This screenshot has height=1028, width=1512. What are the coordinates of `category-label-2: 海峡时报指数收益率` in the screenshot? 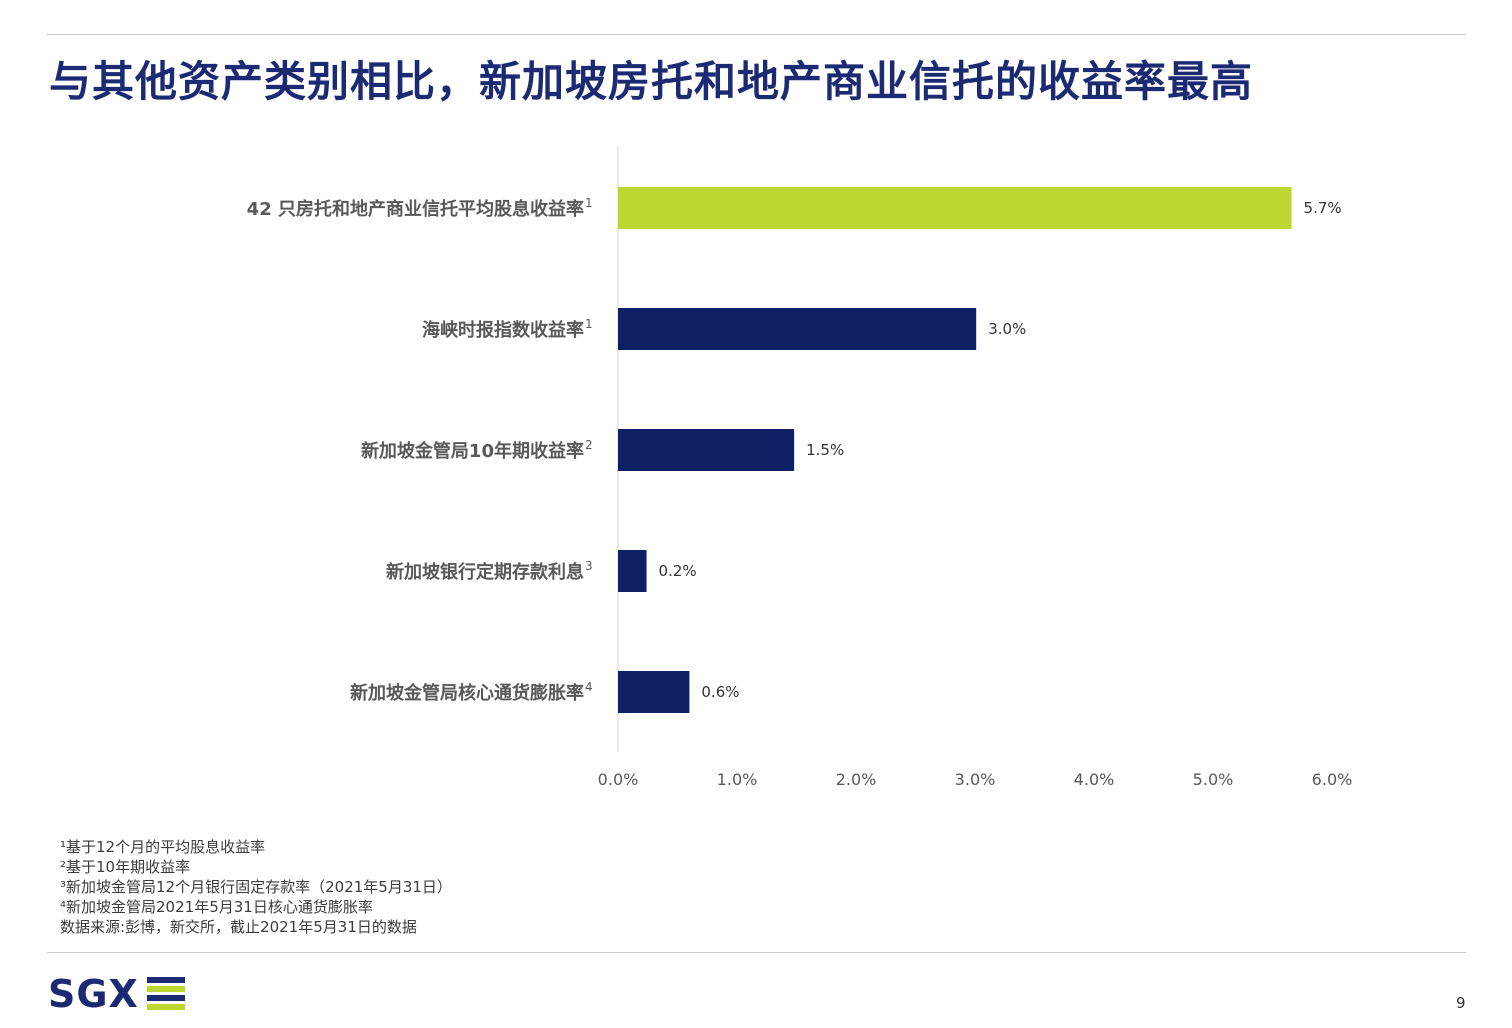 It's located at (503, 330).